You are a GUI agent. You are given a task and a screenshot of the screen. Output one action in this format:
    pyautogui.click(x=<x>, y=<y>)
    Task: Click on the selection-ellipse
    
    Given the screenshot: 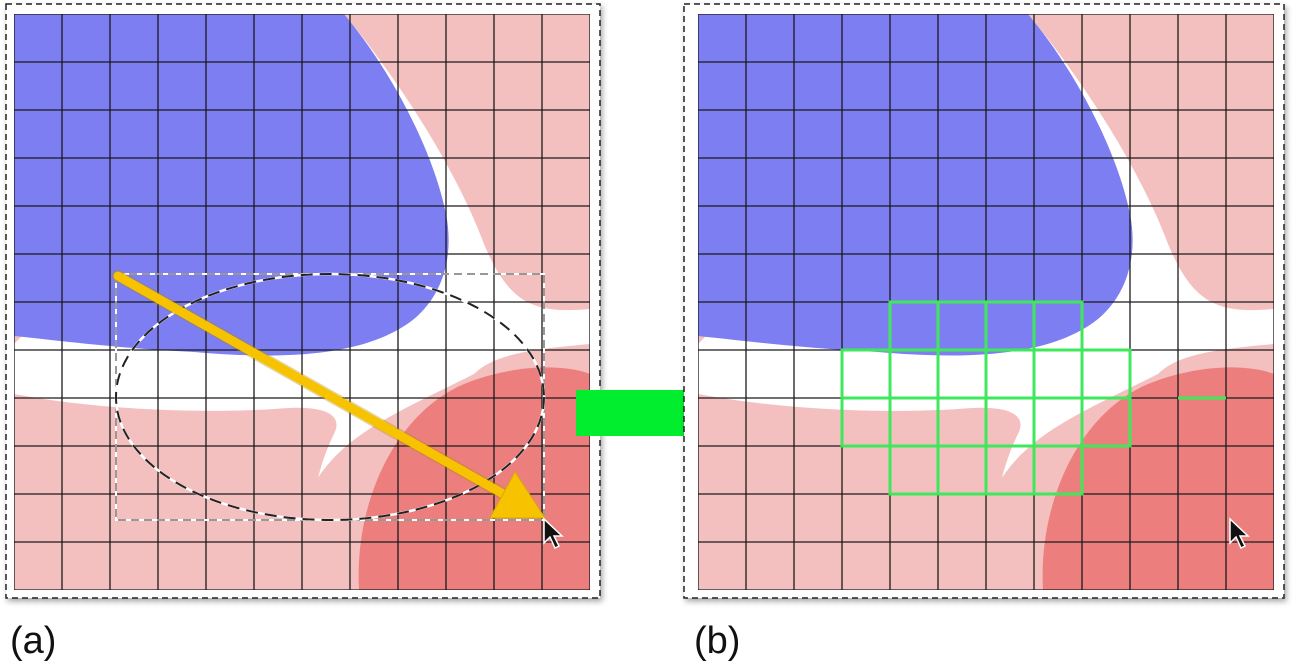 What is the action you would take?
    pyautogui.click(x=330, y=397)
    